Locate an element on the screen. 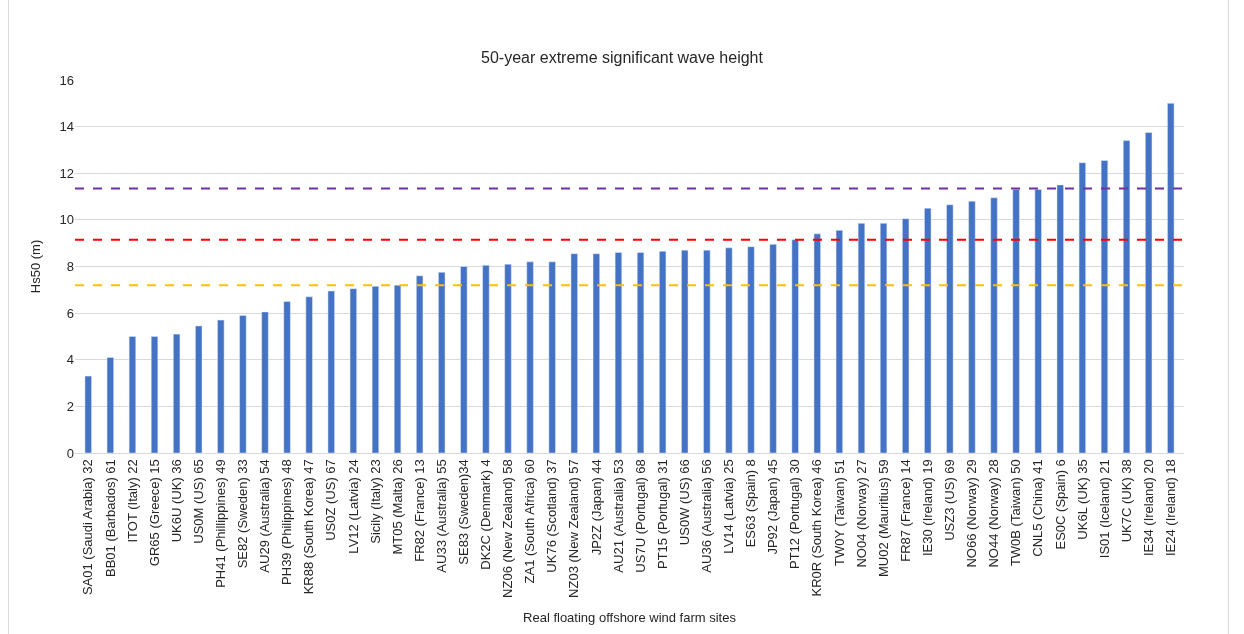  x-tick-label: LV14 (Latvia) 25 is located at coordinates (729, 506).